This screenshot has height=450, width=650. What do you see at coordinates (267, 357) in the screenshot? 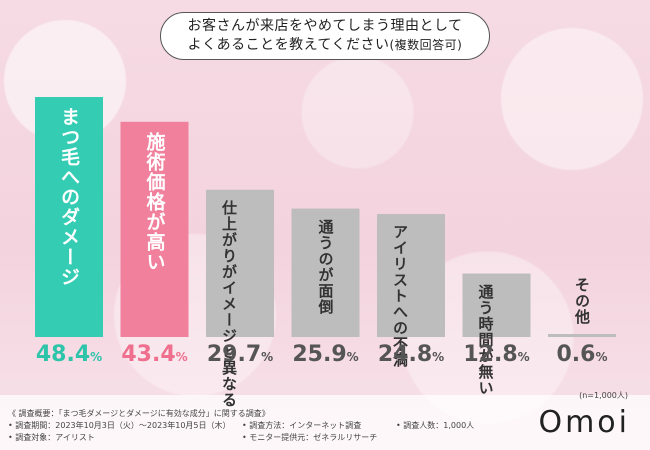
I see `pct-unit-3: %` at bounding box center [267, 357].